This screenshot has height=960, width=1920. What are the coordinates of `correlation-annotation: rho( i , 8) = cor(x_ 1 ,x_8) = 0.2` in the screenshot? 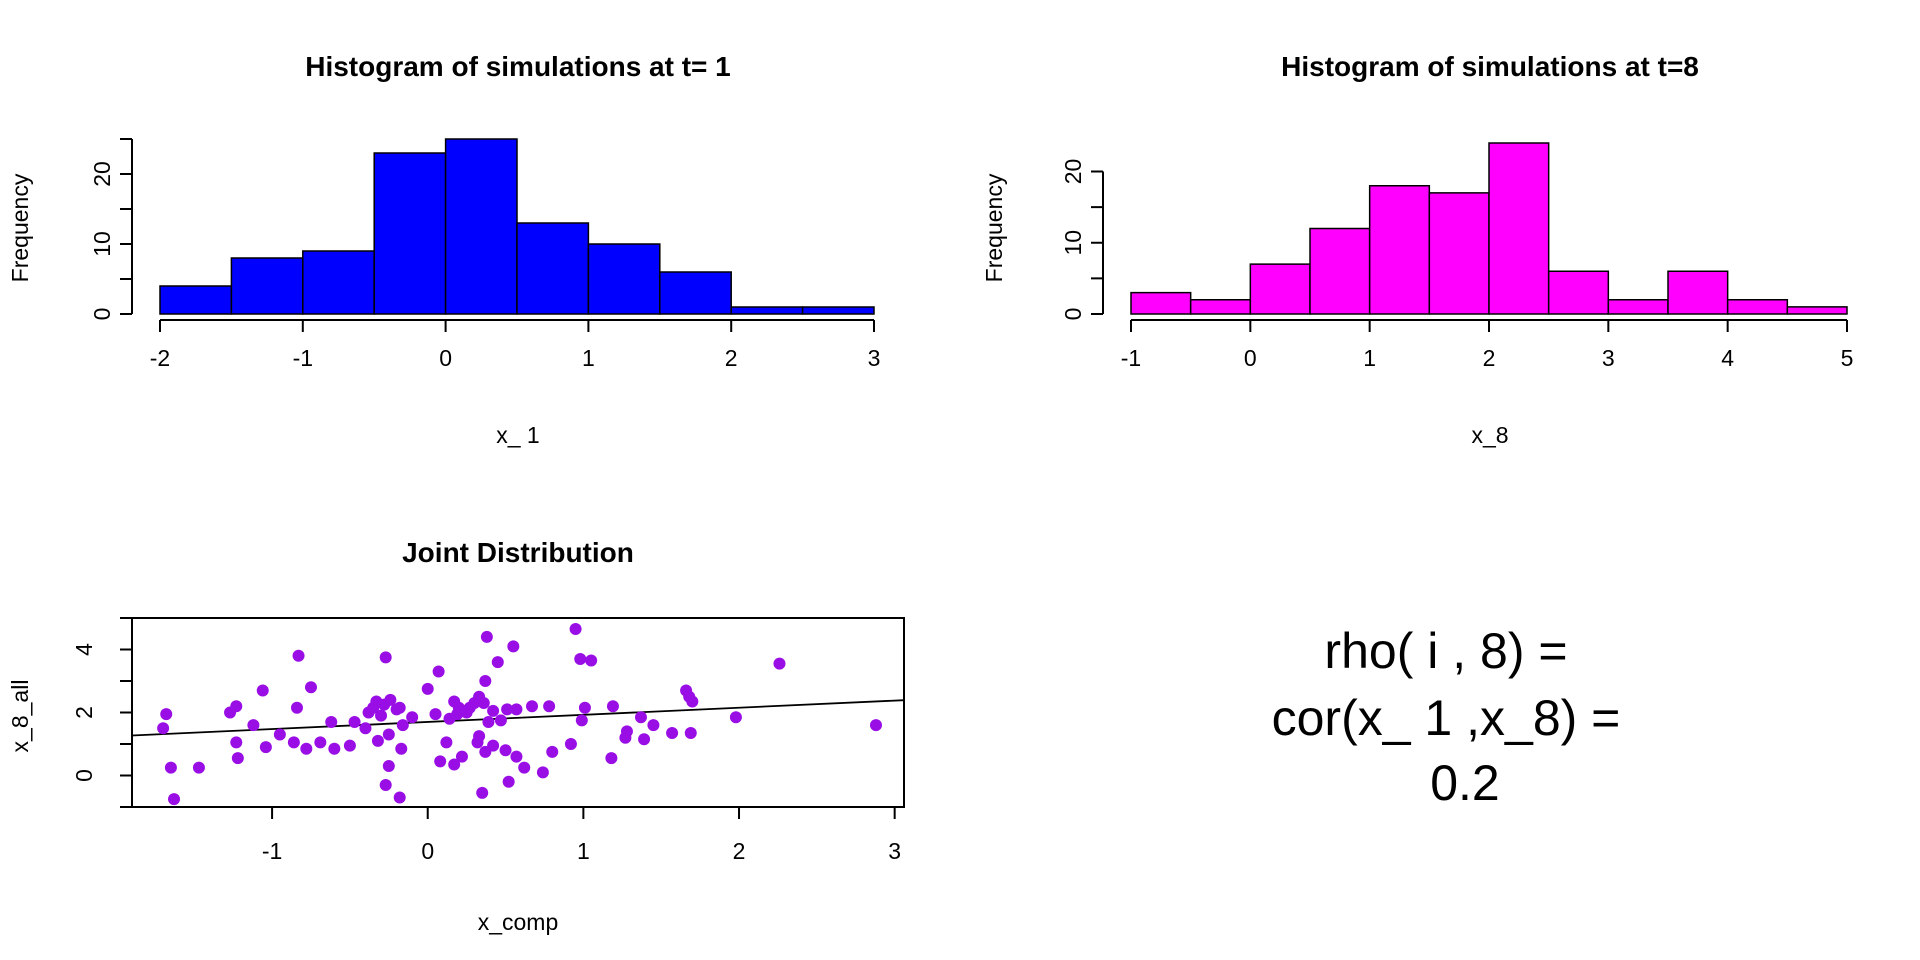 It's located at (1446, 717).